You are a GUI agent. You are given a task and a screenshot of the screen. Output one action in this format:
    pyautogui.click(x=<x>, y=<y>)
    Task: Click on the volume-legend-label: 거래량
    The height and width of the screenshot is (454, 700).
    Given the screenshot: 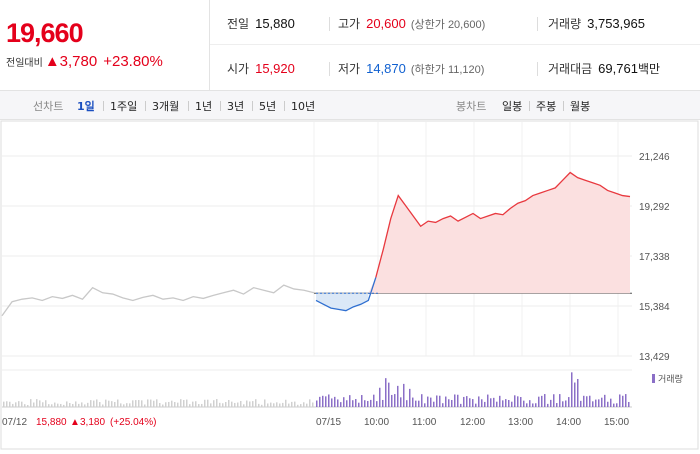 What is the action you would take?
    pyautogui.click(x=670, y=378)
    